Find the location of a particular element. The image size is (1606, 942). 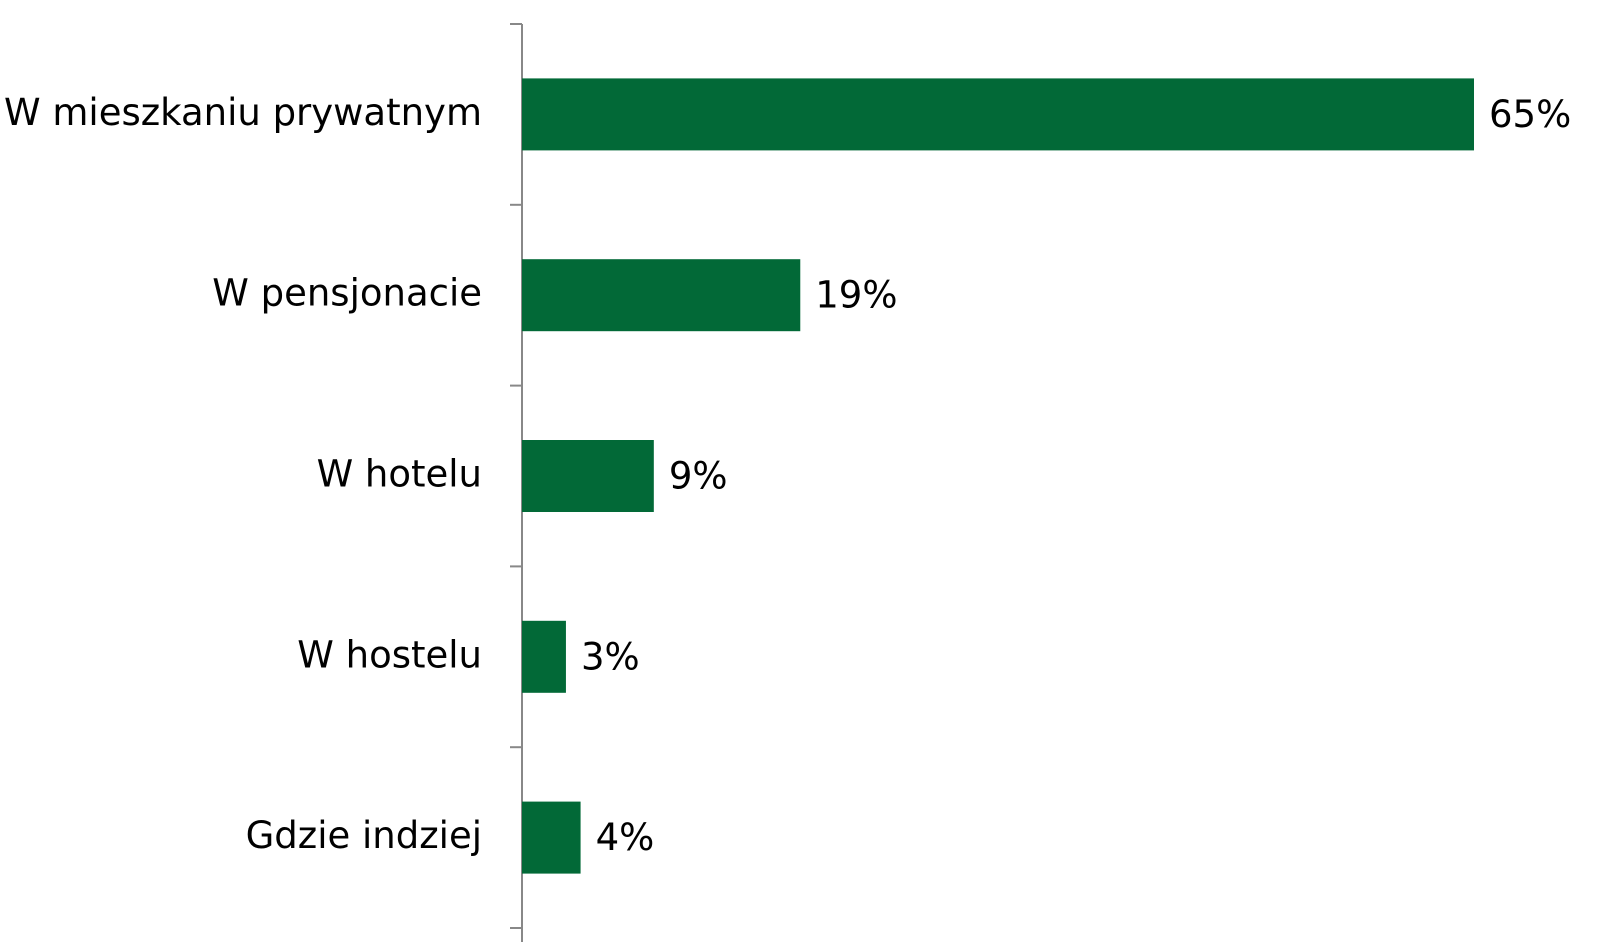

category-label: W hotelu is located at coordinates (399, 474).